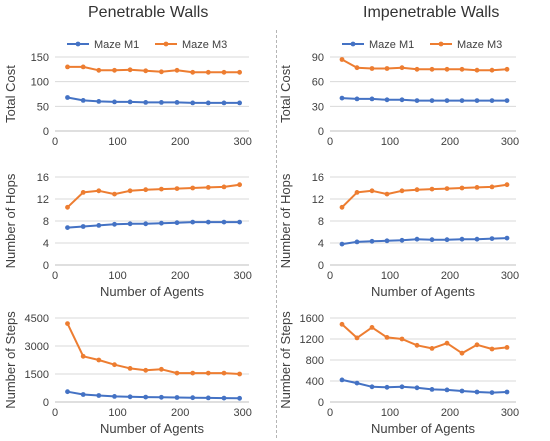 This screenshot has width=550, height=441. What do you see at coordinates (312, 319) in the screenshot?
I see `imp-steps-ytick-label: 1600` at bounding box center [312, 319].